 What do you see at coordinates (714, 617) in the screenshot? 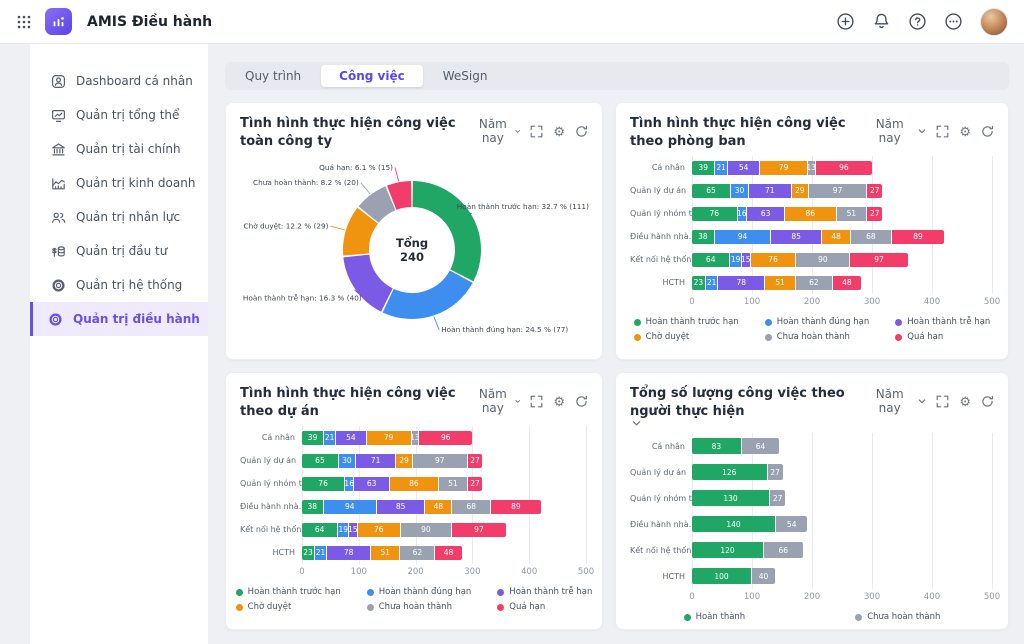
I see `legend-item: Hoàn thành` at bounding box center [714, 617].